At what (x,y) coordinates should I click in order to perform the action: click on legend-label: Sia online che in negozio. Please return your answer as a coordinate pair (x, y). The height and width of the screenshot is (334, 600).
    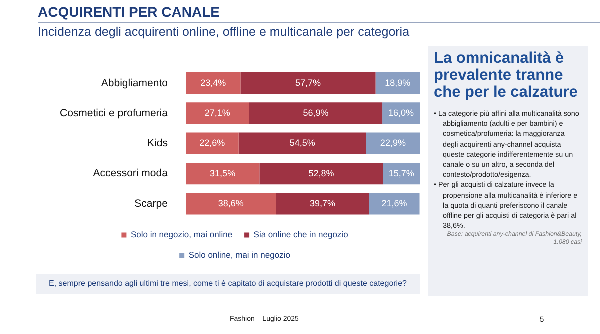
    Looking at the image, I should click on (301, 235).